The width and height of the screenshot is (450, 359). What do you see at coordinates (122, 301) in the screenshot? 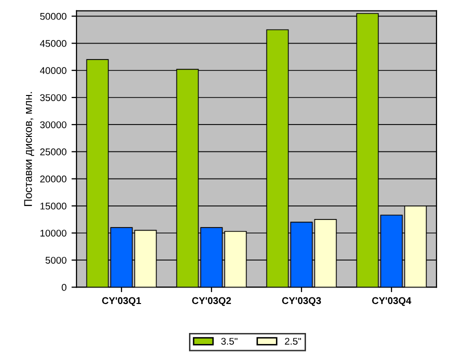
I see `x-tick-label: CY'03Q1` at bounding box center [122, 301].